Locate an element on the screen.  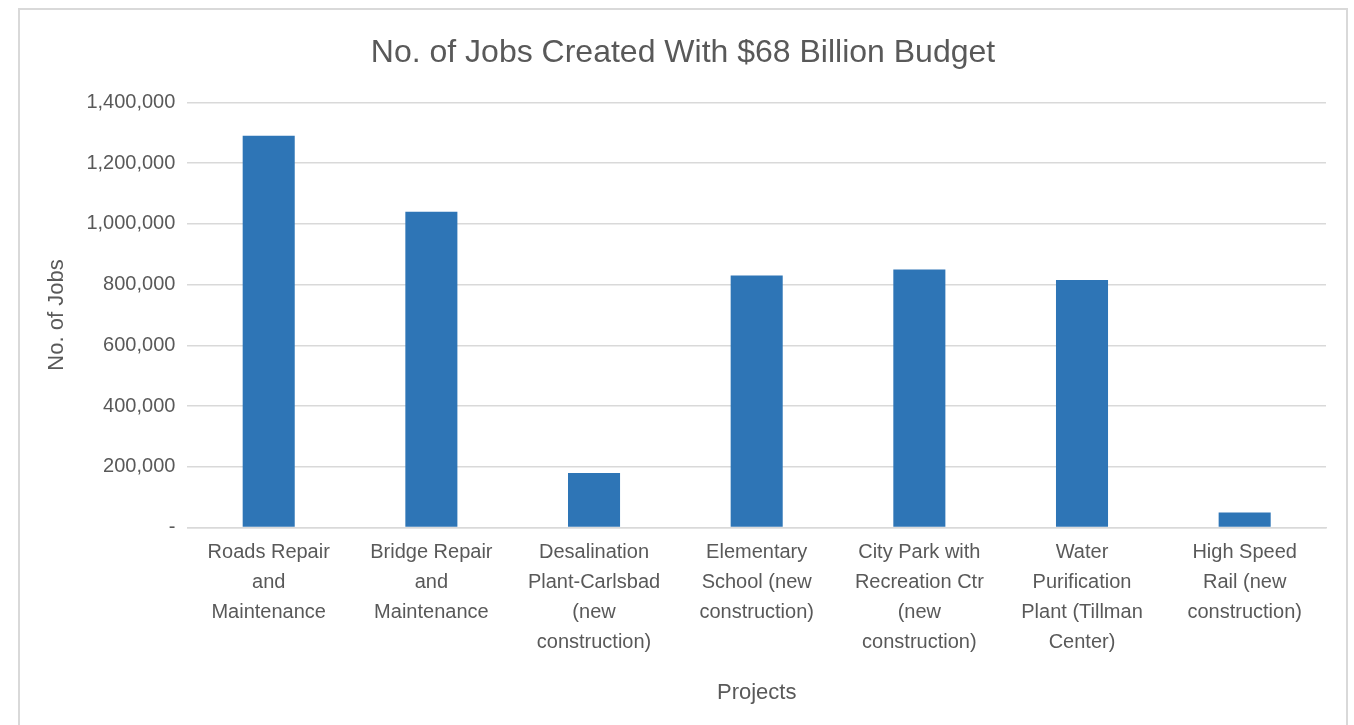
y-tick-label: - is located at coordinates (172, 526).